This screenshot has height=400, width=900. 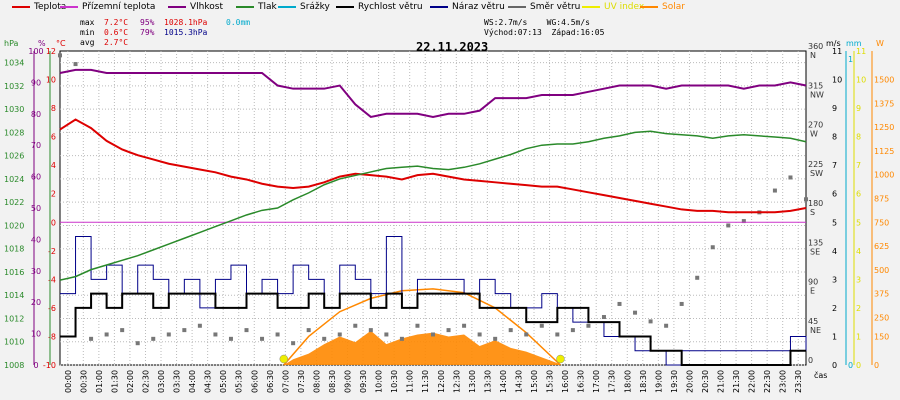 What do you see at coordinates (876, 365) in the screenshot?
I see `tick-solar: 0` at bounding box center [876, 365].